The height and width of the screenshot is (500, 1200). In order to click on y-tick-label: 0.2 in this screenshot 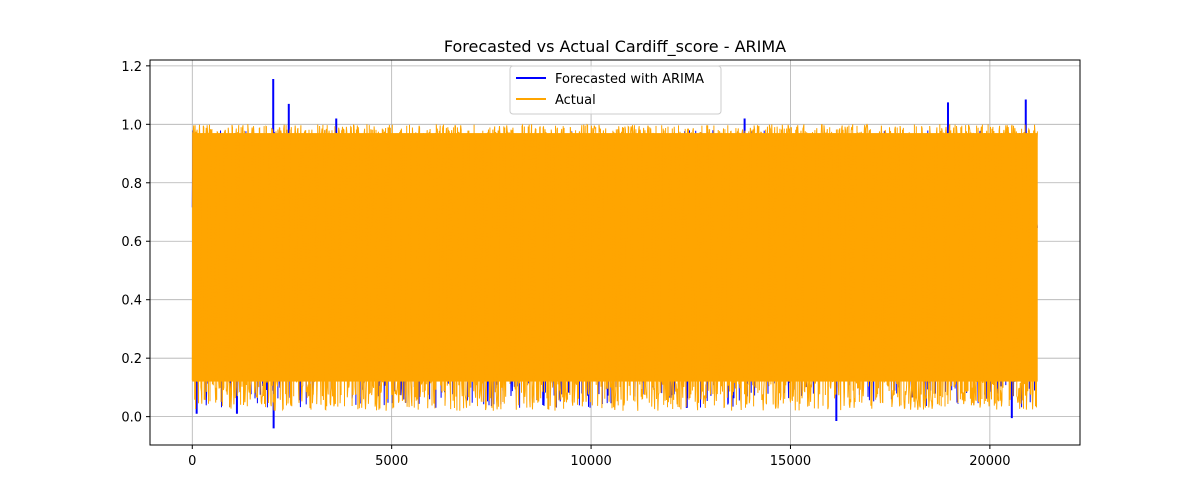, I will do `click(131, 359)`.